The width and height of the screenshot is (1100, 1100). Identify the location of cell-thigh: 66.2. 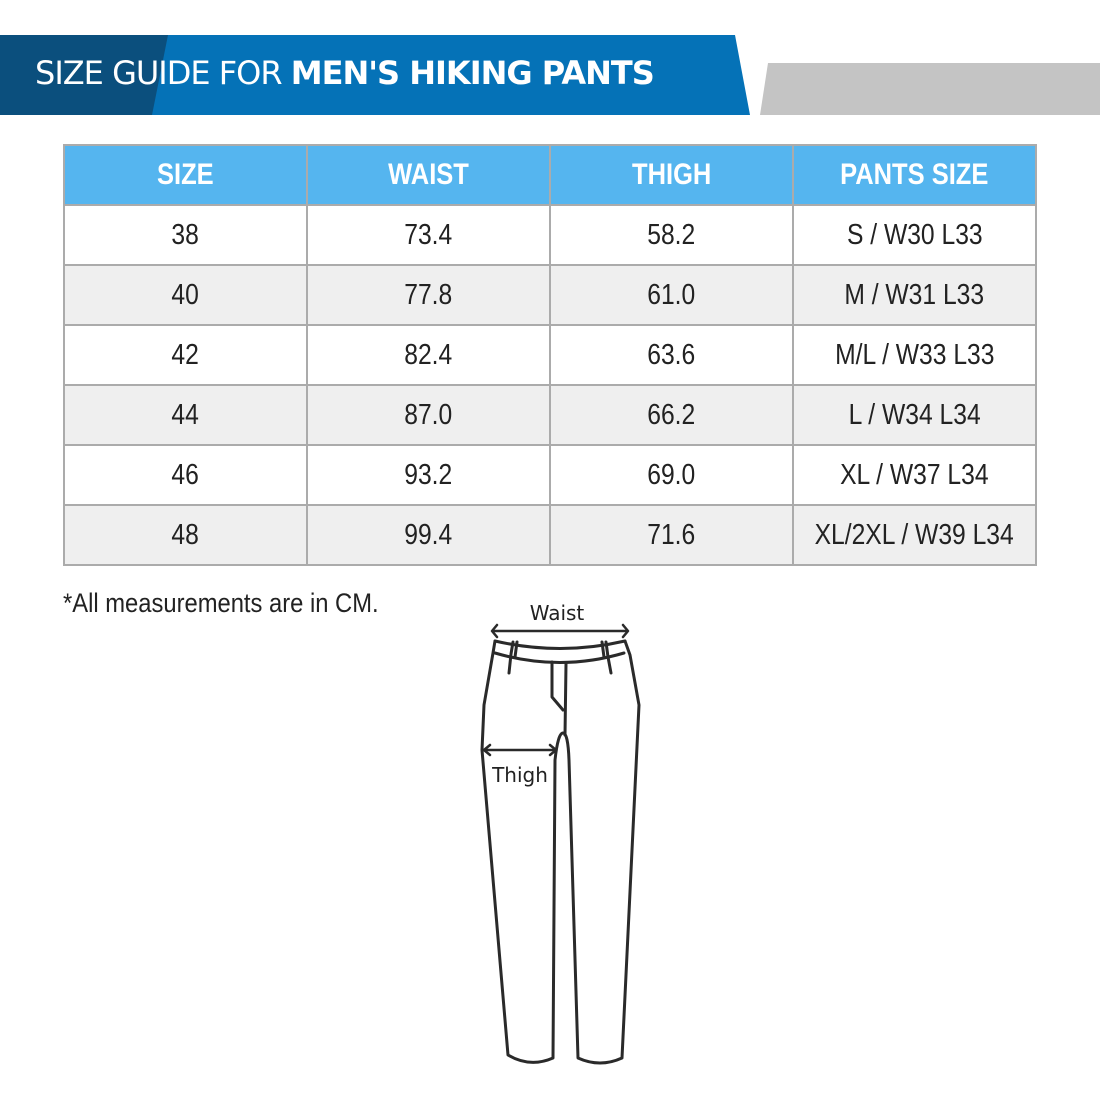
(671, 415).